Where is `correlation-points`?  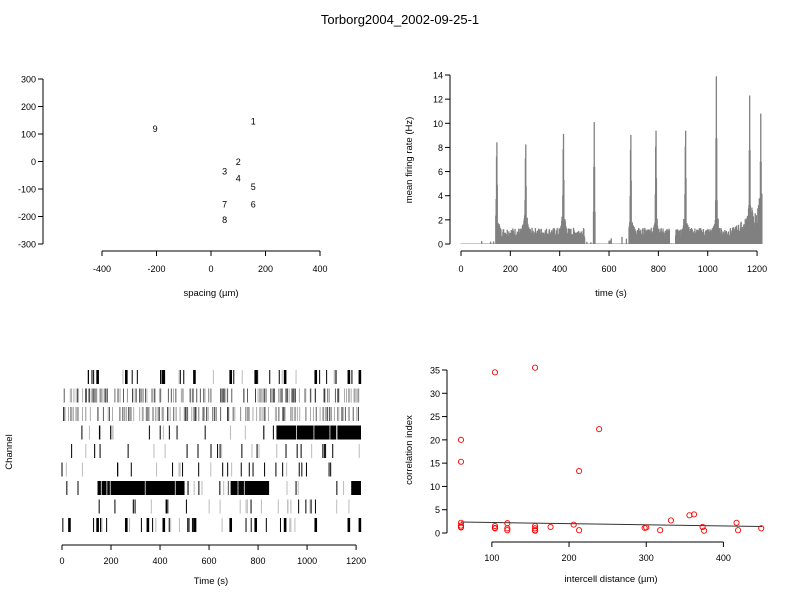 correlation-points is located at coordinates (611, 449).